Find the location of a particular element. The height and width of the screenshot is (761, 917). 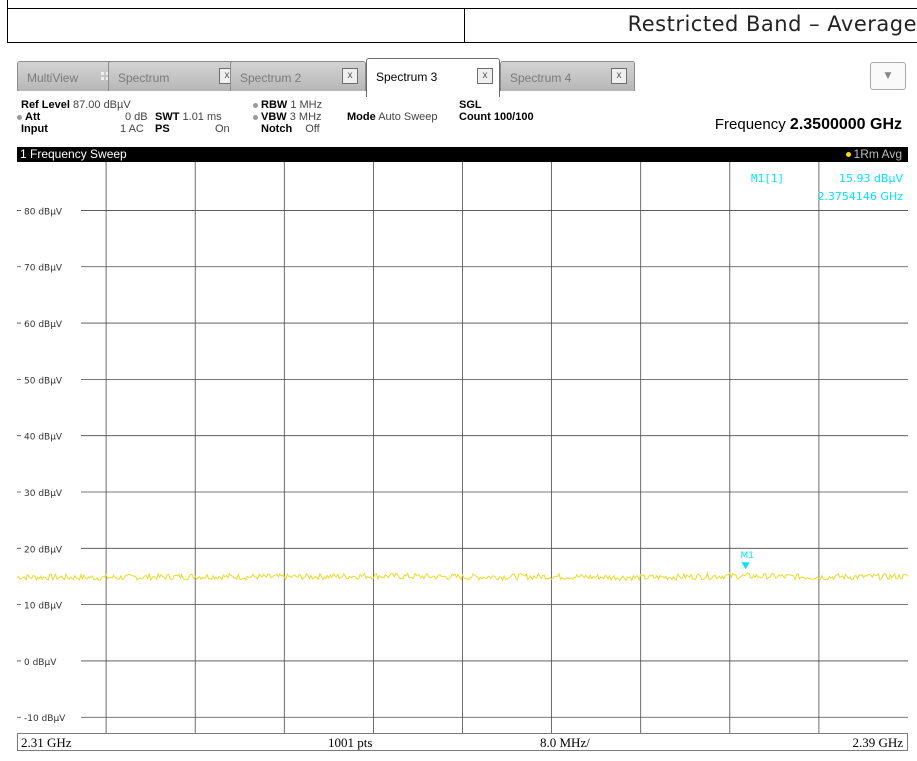

span-per-division: 8.0 MHz/ is located at coordinates (565, 742).